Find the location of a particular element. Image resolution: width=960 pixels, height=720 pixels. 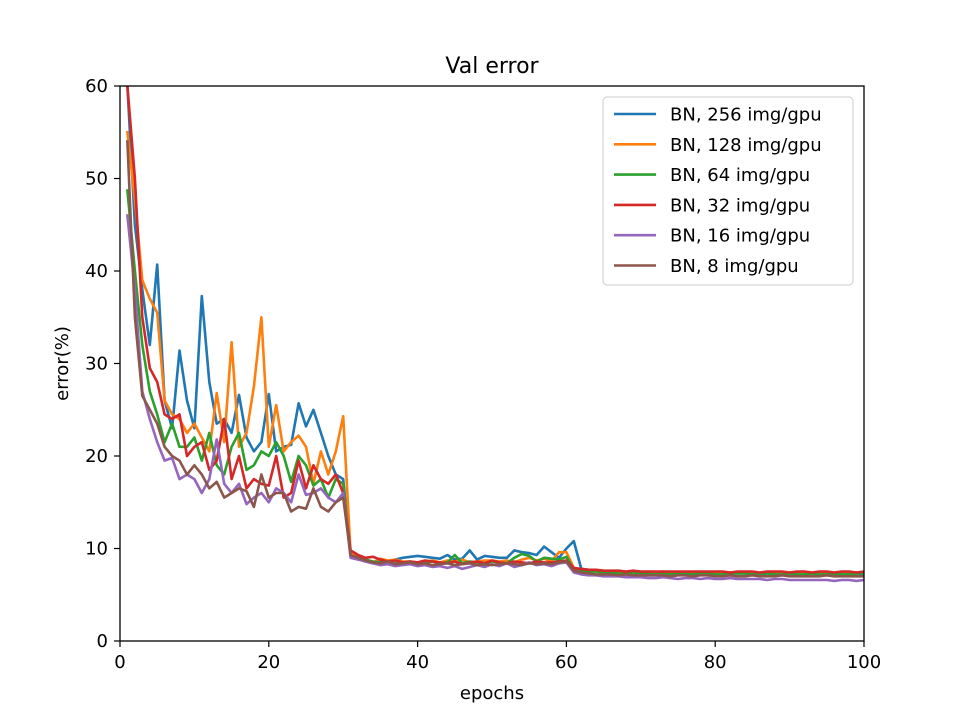

y-tick-label: 10 is located at coordinates (96, 549).